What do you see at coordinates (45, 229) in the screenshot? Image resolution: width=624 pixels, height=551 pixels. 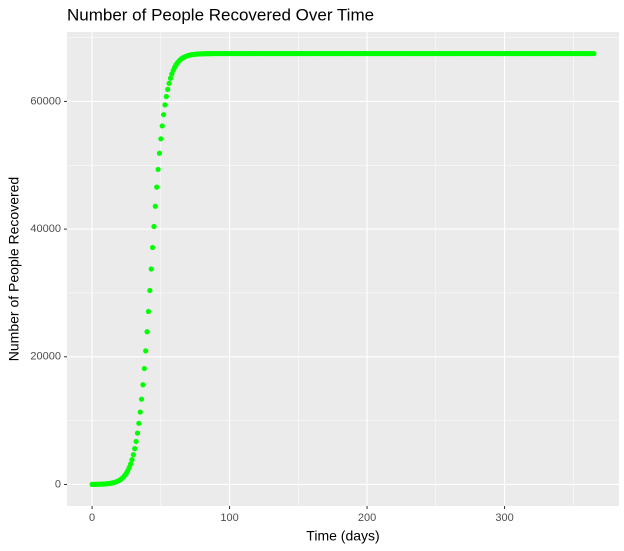 I see `y-tick-label: 40000` at bounding box center [45, 229].